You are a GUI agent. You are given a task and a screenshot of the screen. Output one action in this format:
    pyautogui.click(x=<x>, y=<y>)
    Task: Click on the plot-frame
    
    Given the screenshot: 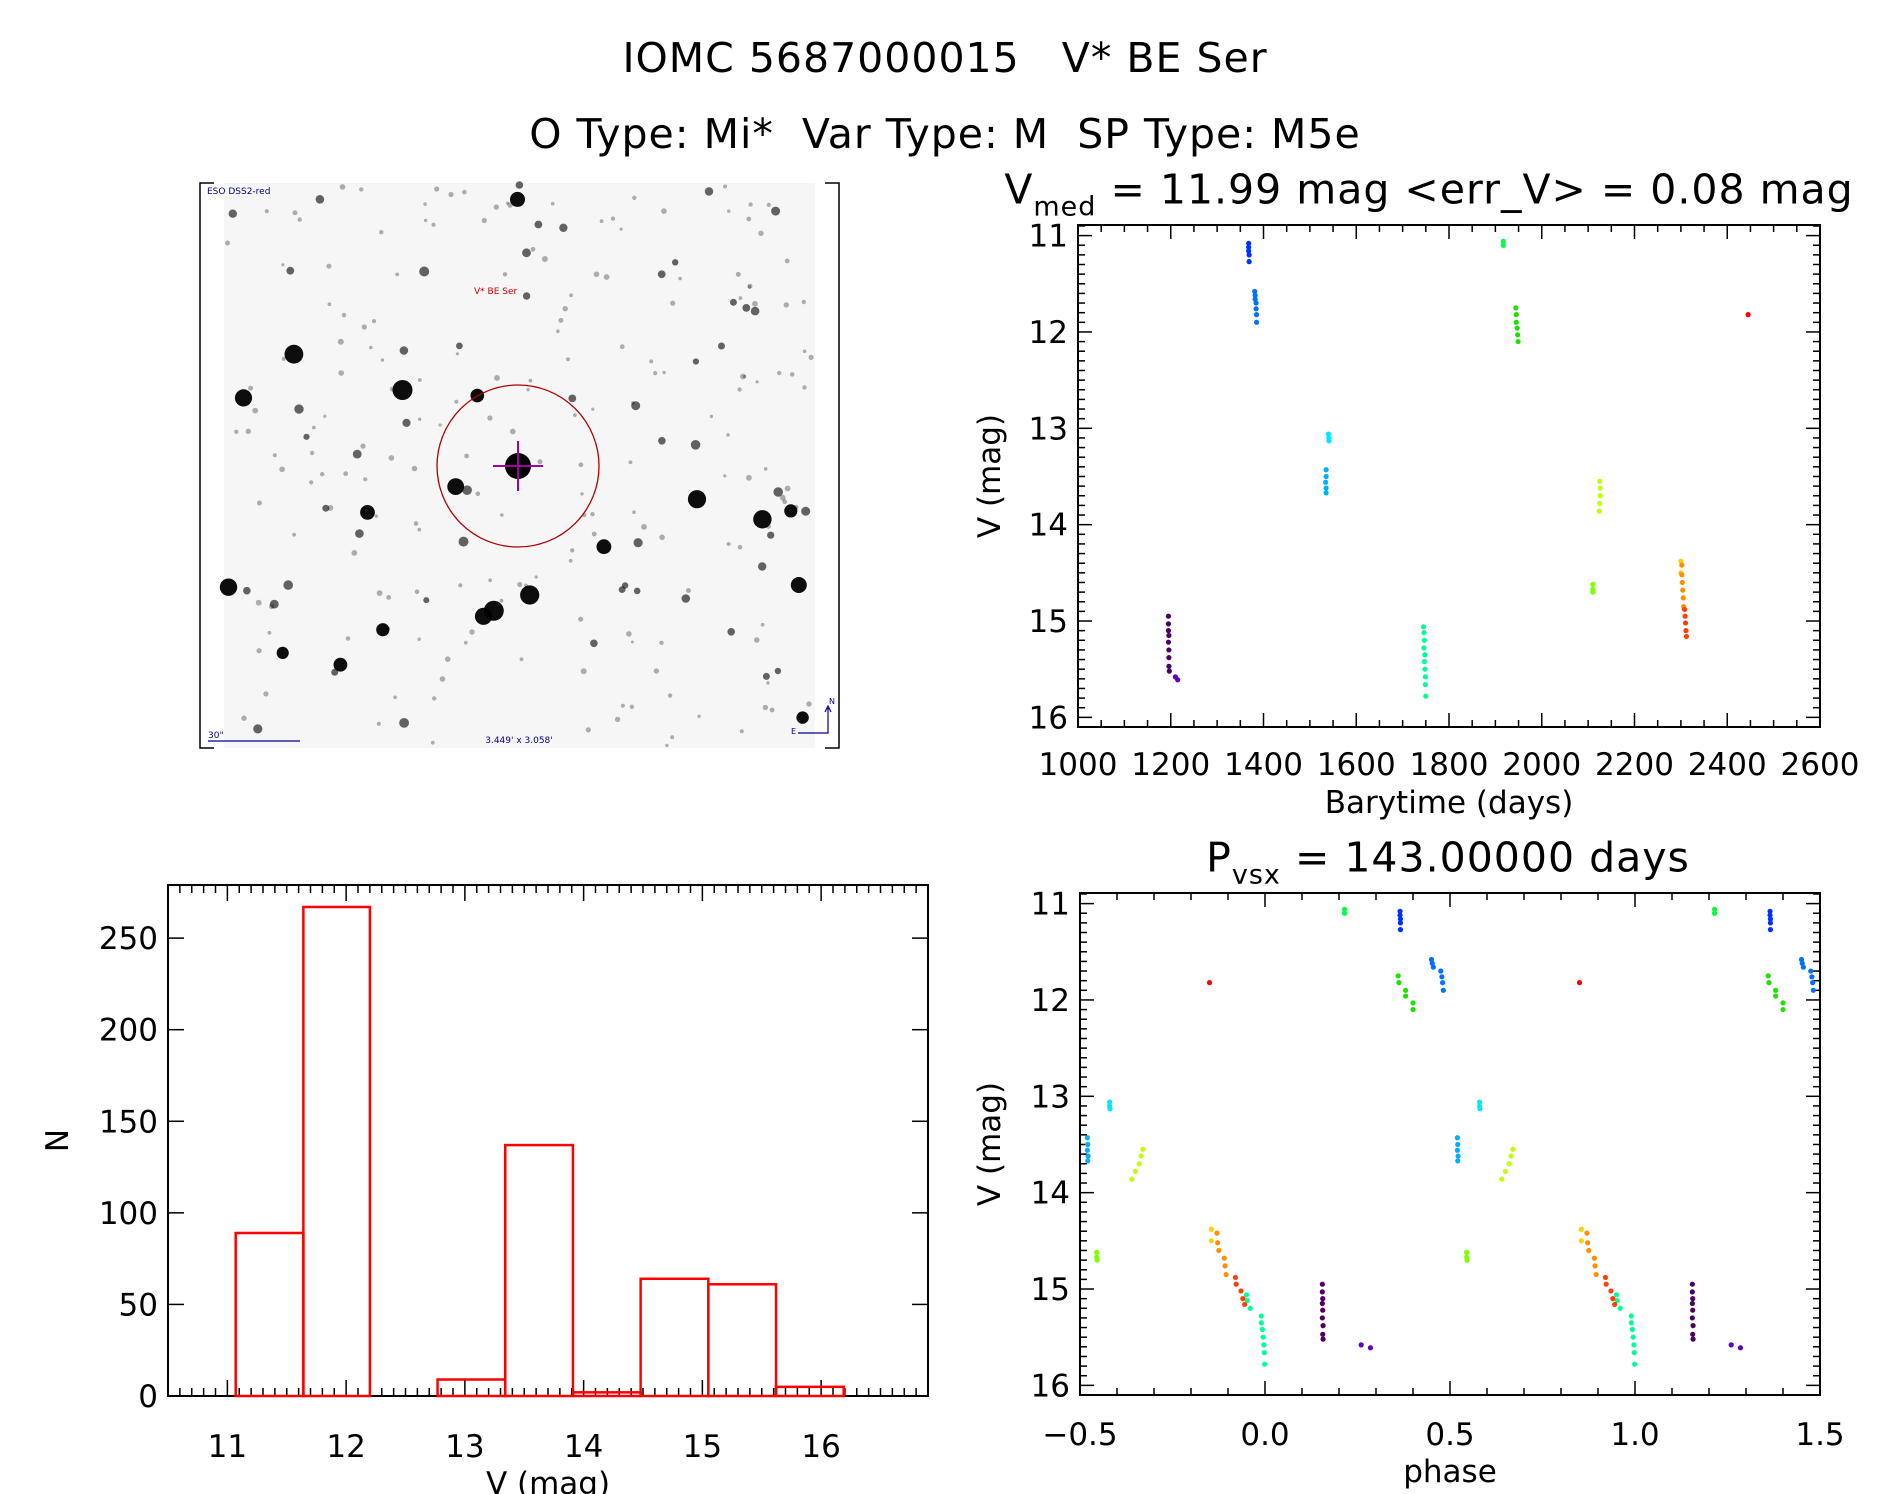 What is the action you would take?
    pyautogui.click(x=1450, y=1144)
    